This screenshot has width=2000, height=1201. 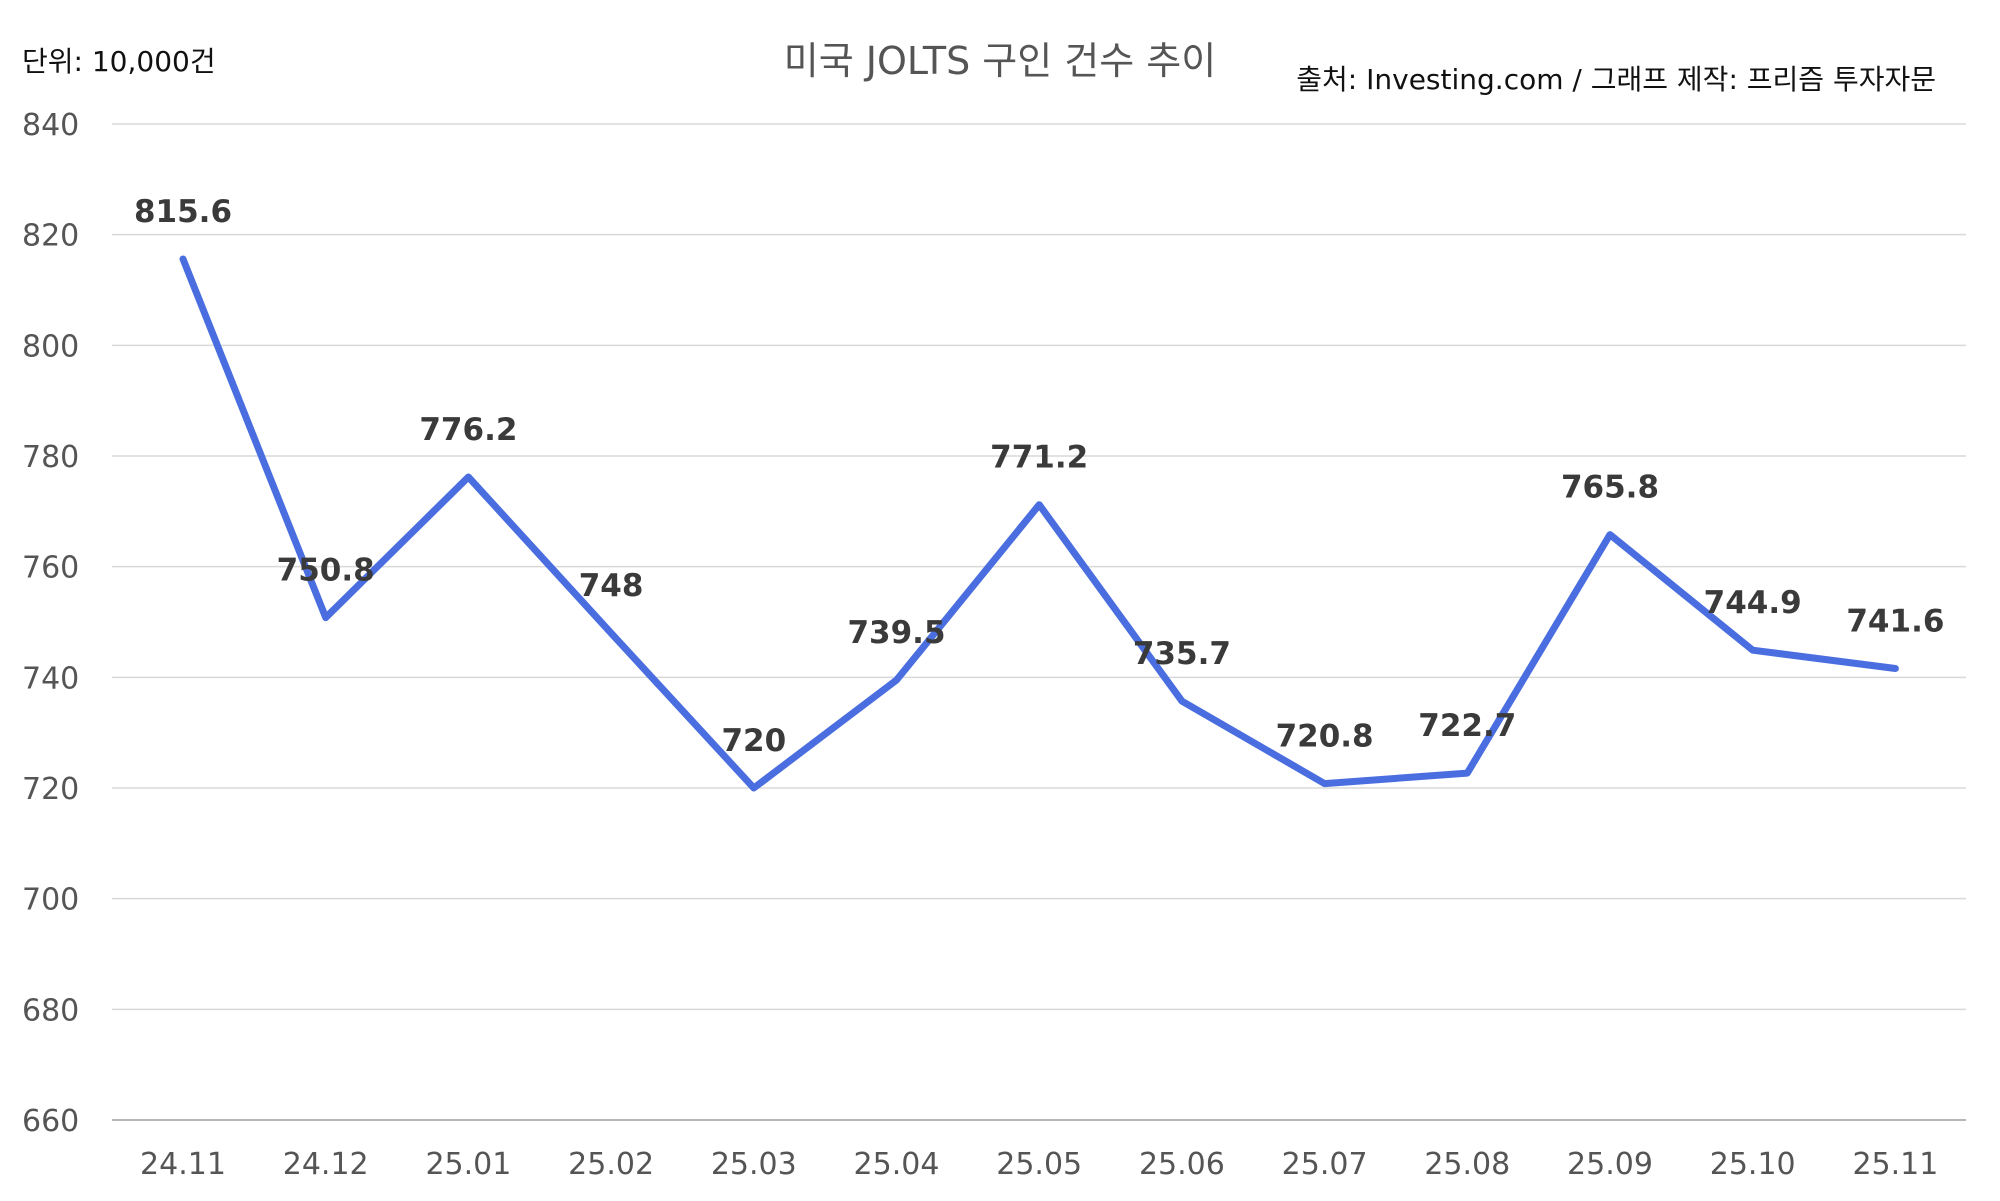 I want to click on x-tick-label: 25.10, so click(x=1753, y=1164).